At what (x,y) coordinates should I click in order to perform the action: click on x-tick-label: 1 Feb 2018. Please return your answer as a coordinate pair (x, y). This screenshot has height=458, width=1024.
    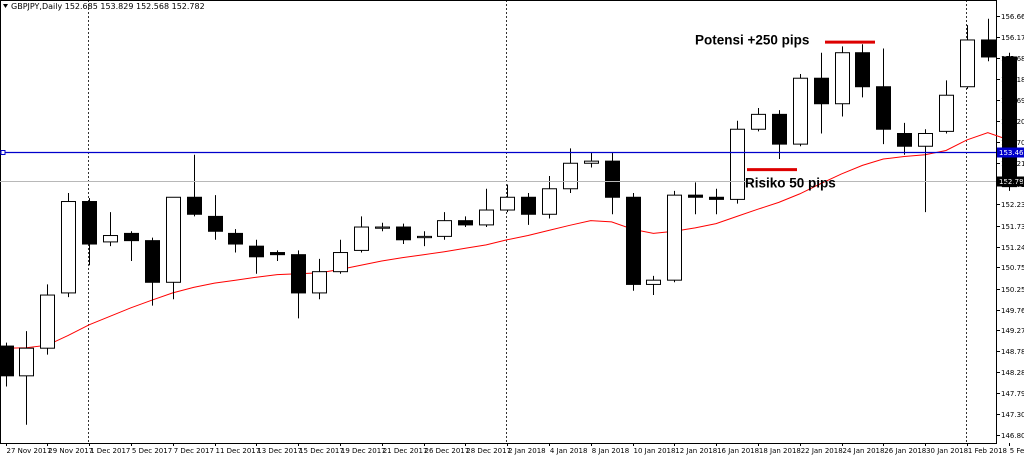
    Looking at the image, I should click on (987, 451).